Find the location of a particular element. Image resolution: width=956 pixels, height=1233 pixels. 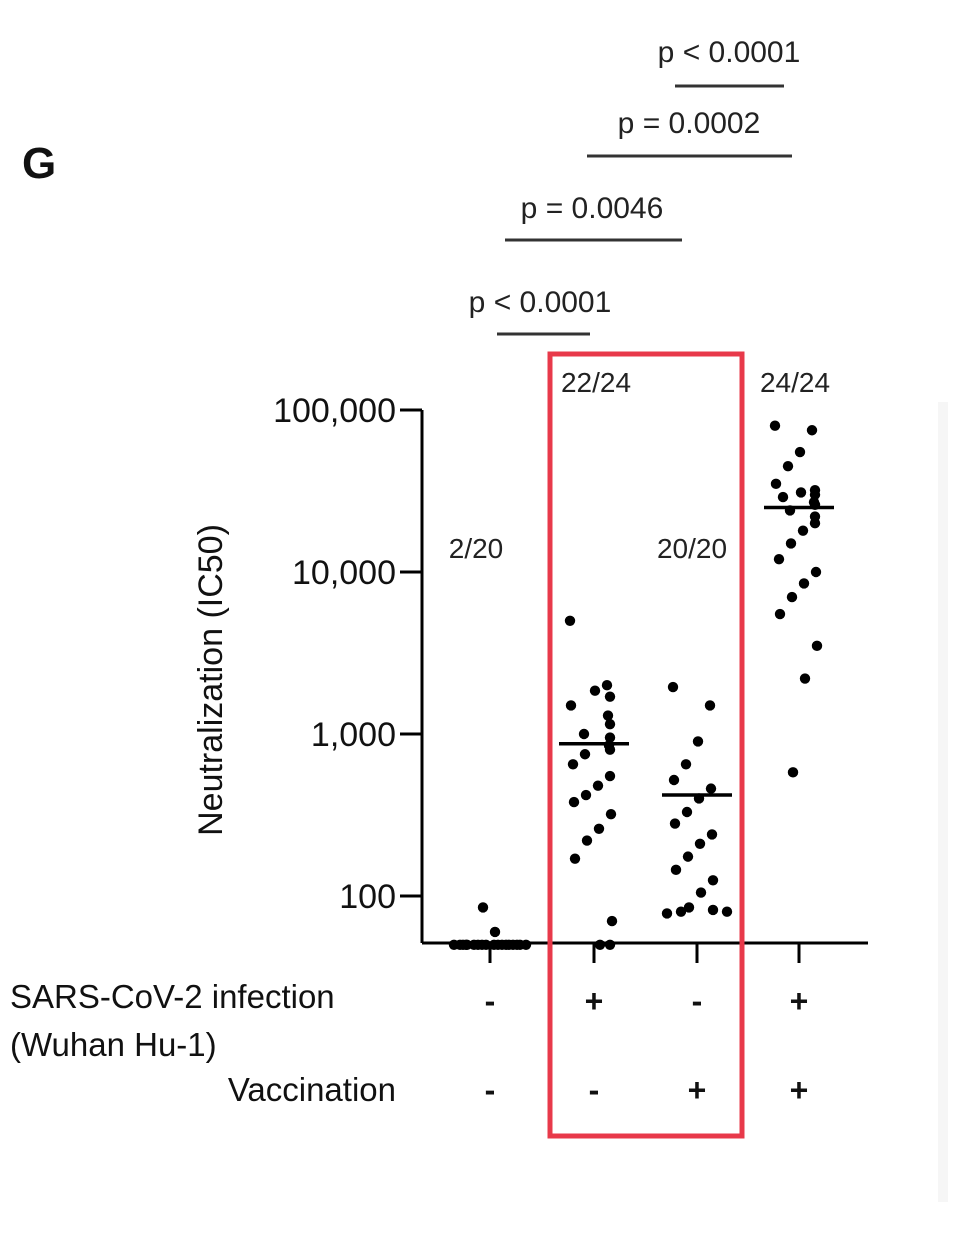

responder-fraction: 20/20 is located at coordinates (692, 548).